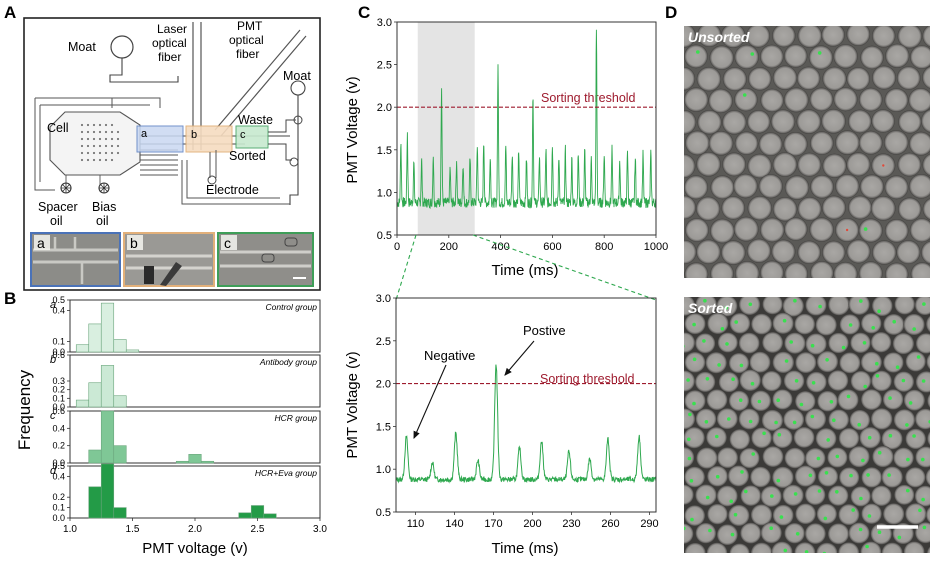 This screenshot has height=561, width=936. I want to click on pmt-label-2: optical, so click(246, 40).